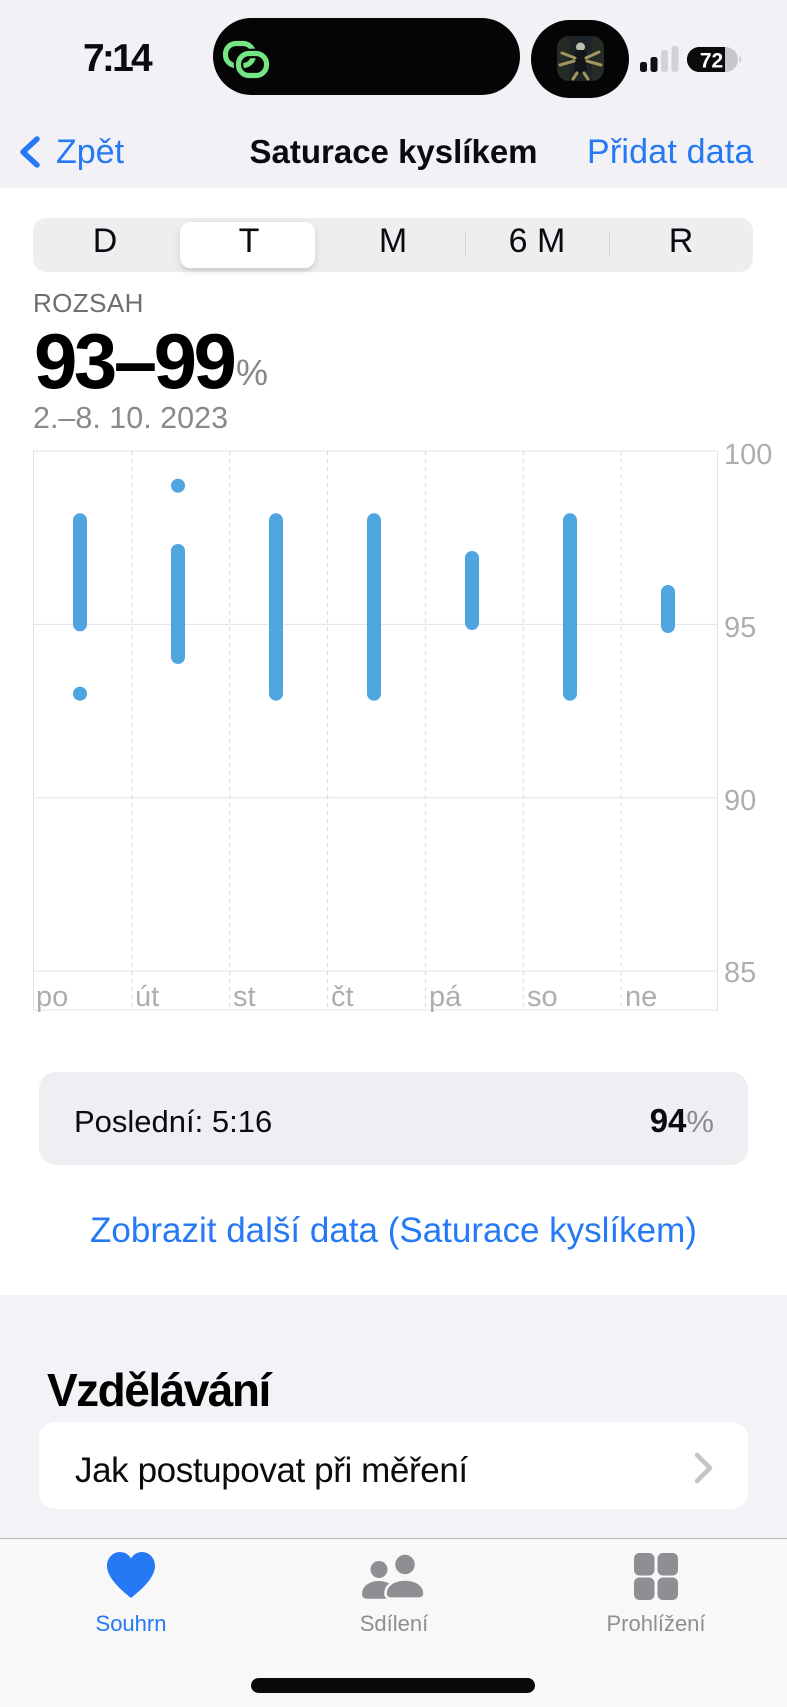  I want to click on svg-text: čt, so click(342, 997).